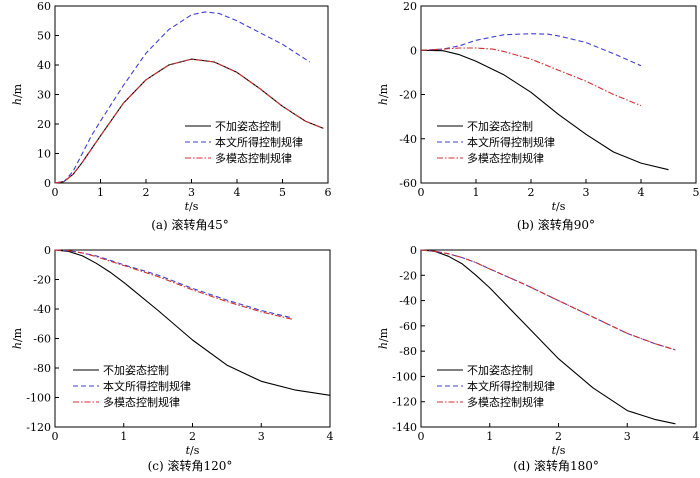 Image resolution: width=700 pixels, height=478 pixels. I want to click on y-tick-label: 40, so click(44, 65).